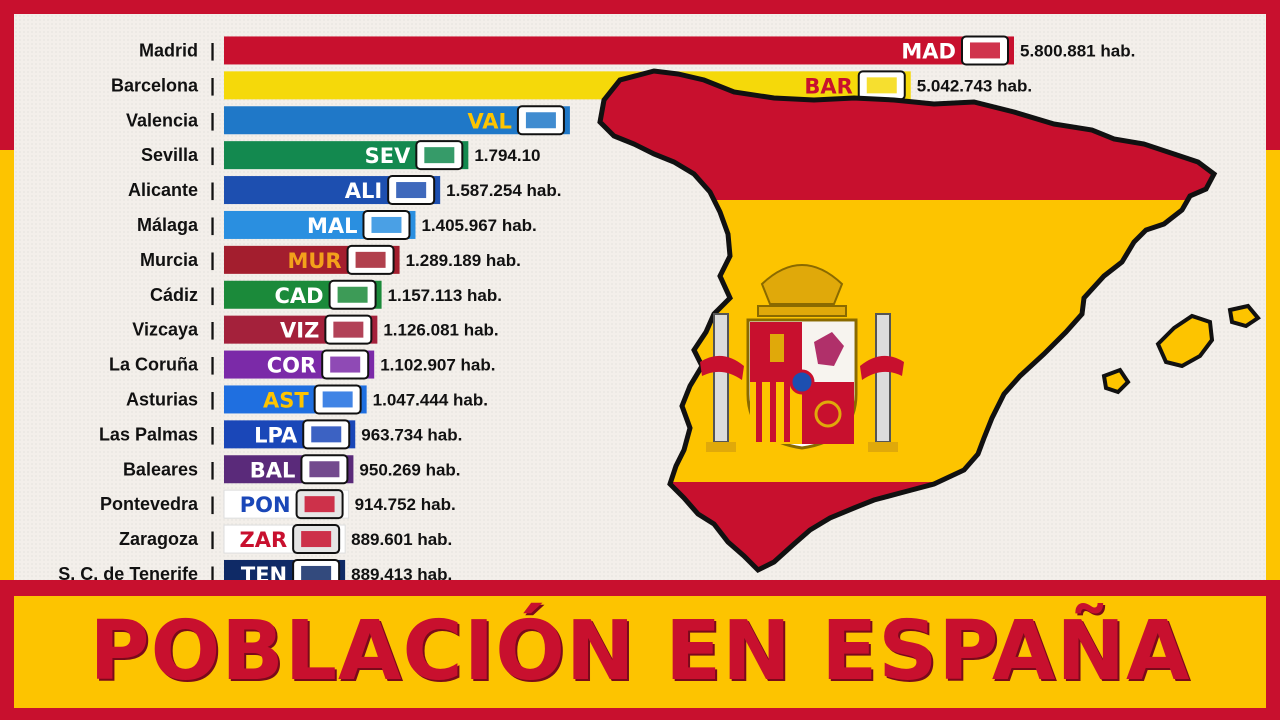  Describe the element at coordinates (388, 156) in the screenshot. I see `bar-code-label: SEV` at that location.